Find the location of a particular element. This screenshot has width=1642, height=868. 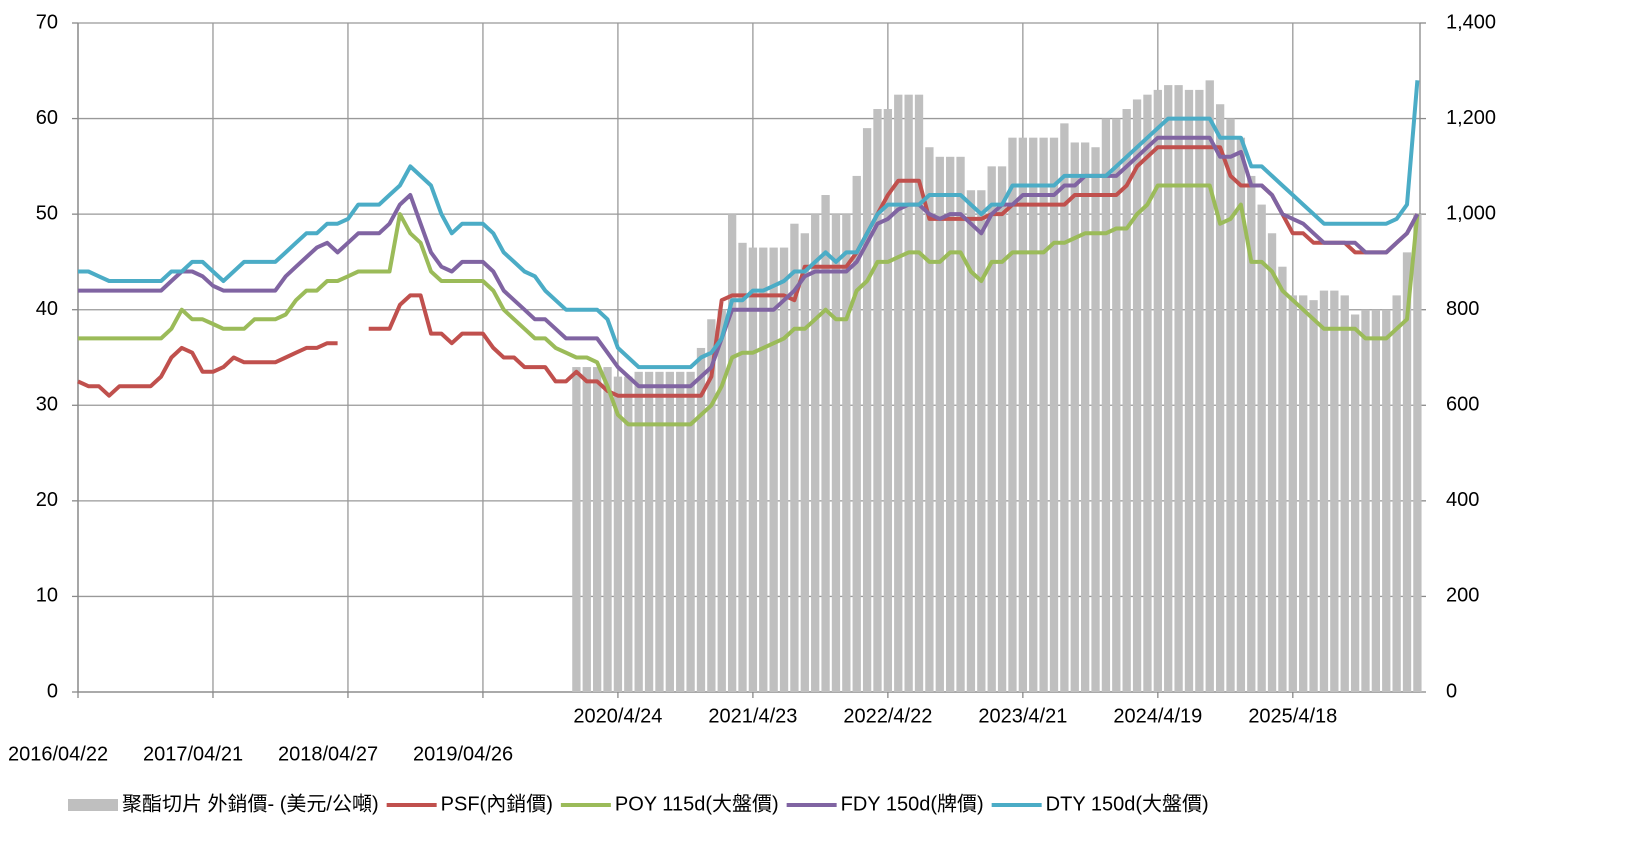

y2-tick-label: 0 is located at coordinates (1451, 691).